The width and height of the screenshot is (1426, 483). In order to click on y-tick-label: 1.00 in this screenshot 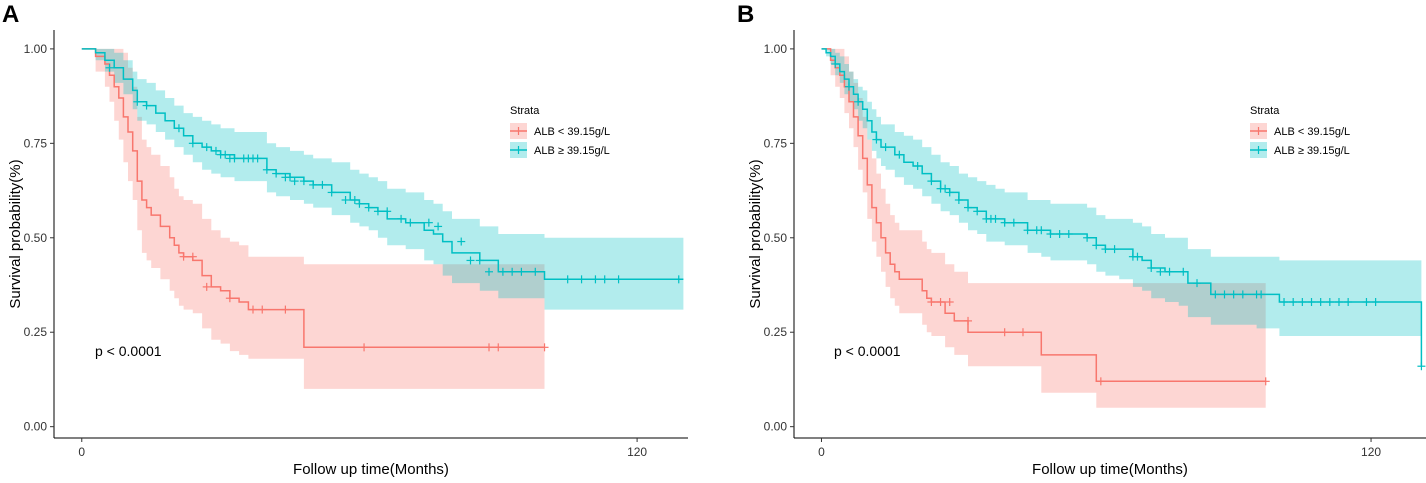, I will do `click(776, 49)`.